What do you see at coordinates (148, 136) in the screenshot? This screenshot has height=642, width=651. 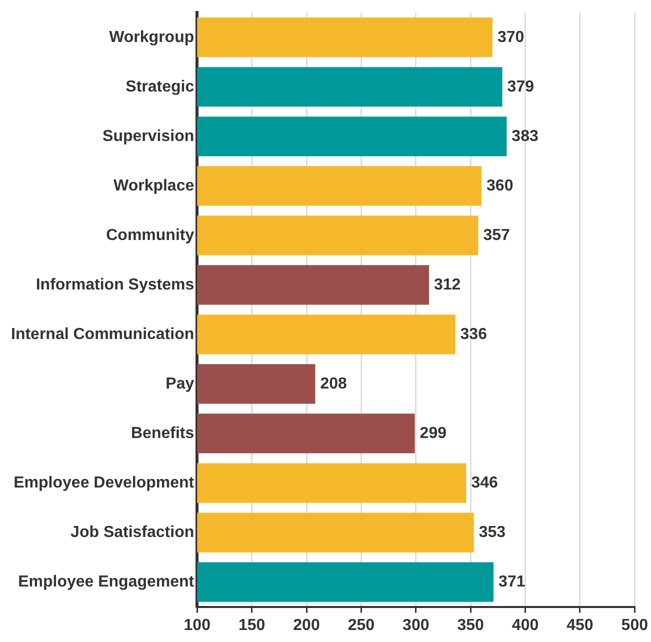 I see `y-tick-label: Supervision` at bounding box center [148, 136].